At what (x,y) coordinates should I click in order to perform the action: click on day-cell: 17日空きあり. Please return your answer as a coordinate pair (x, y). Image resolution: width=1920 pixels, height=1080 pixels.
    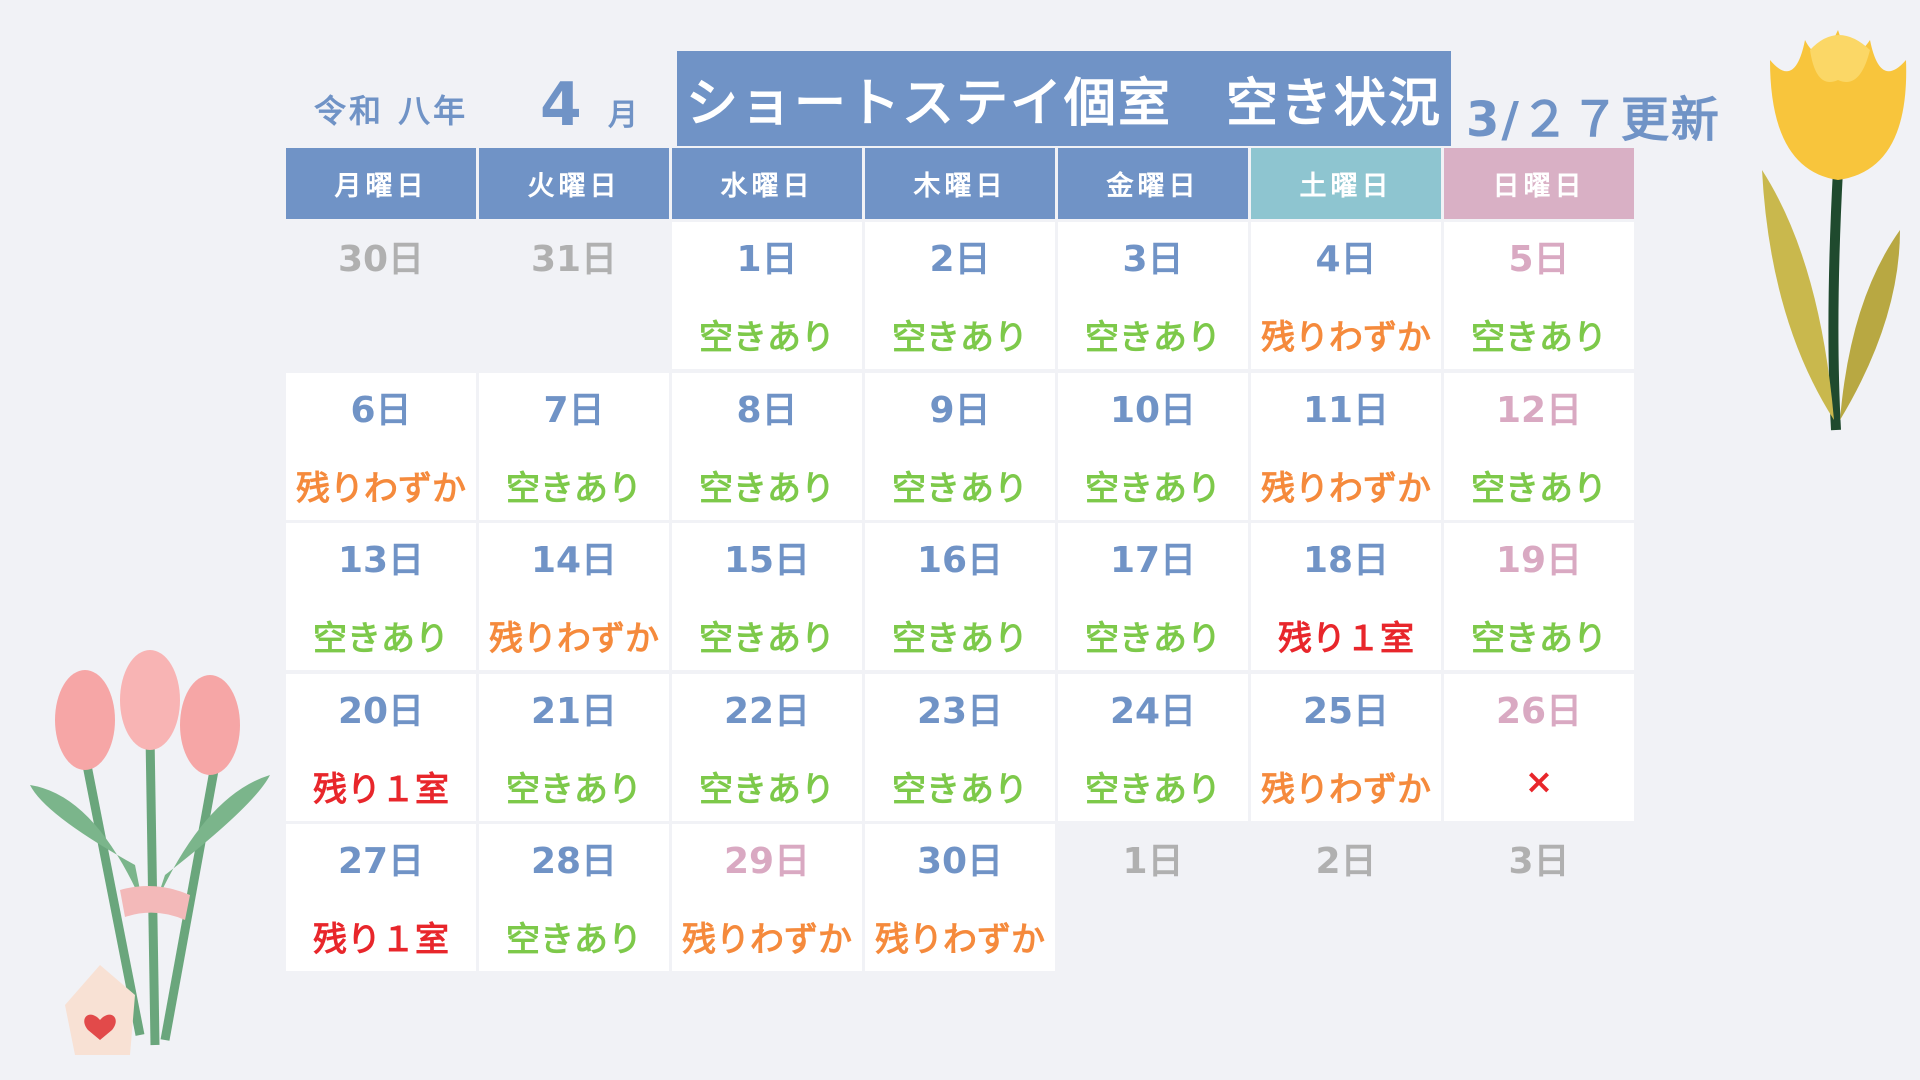
    Looking at the image, I should click on (1153, 596).